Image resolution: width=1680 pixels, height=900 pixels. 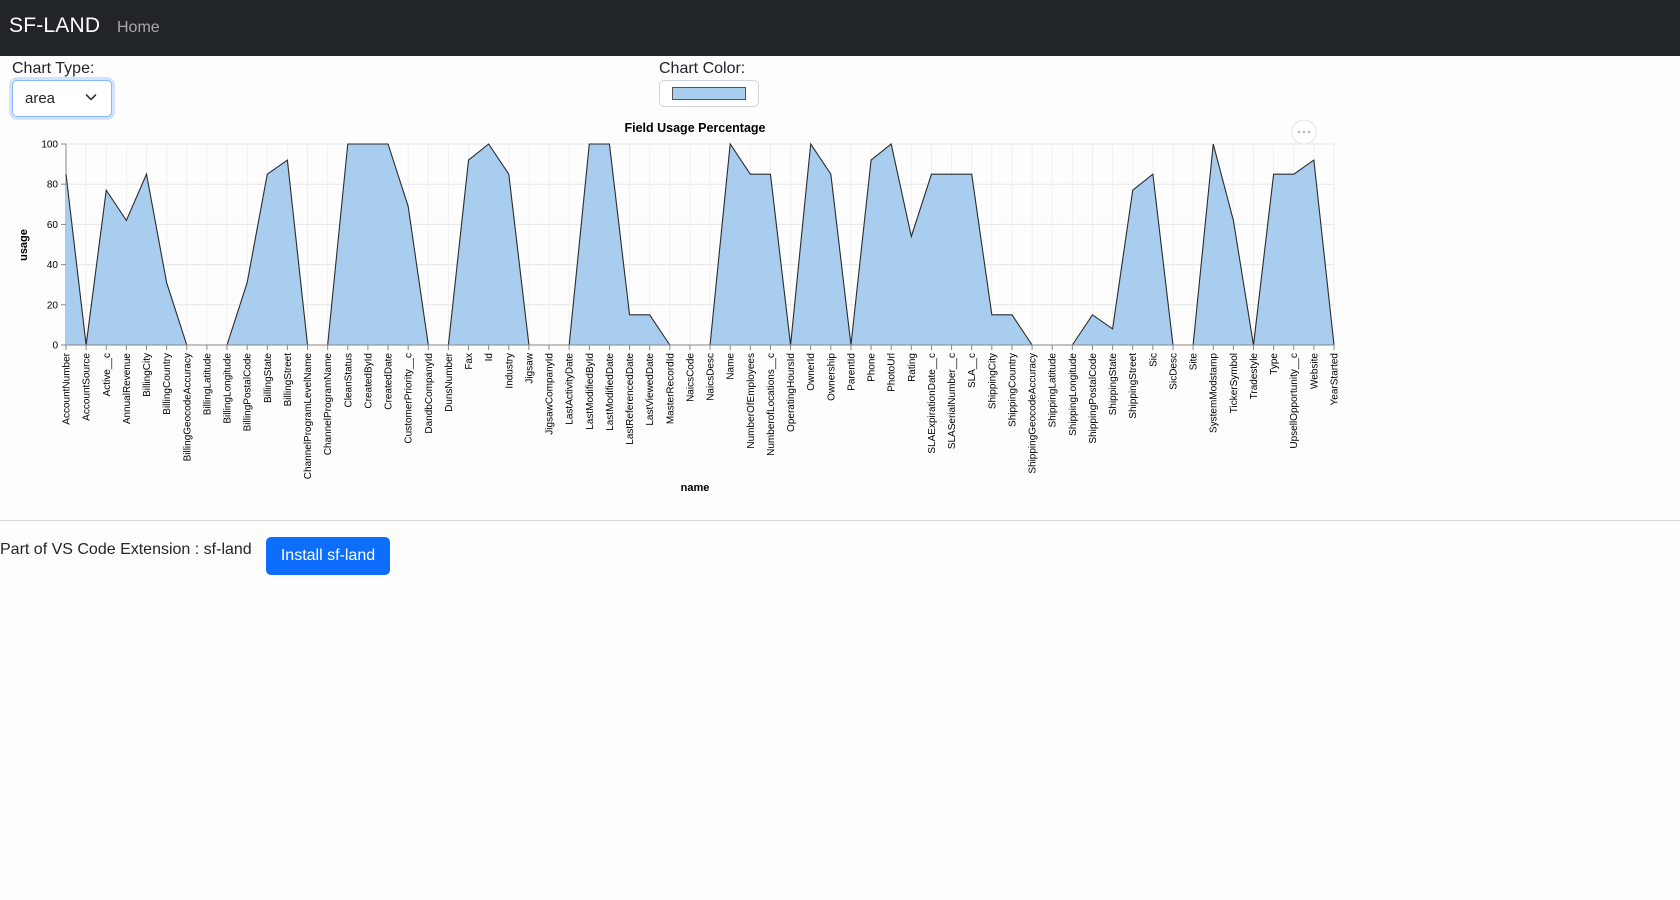 I want to click on ellipsis-icon, so click(x=1304, y=132).